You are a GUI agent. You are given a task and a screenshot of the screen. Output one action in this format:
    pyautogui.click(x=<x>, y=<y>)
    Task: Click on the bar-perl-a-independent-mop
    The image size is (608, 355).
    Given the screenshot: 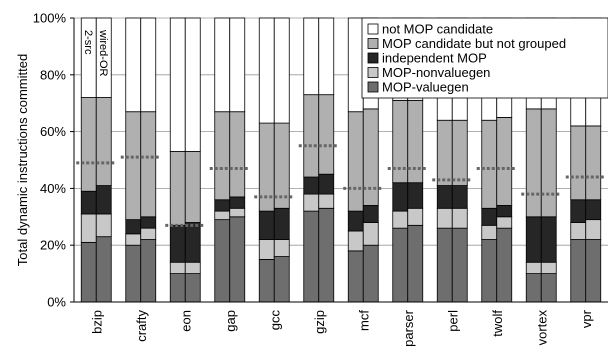 What is the action you would take?
    pyautogui.click(x=444, y=197)
    